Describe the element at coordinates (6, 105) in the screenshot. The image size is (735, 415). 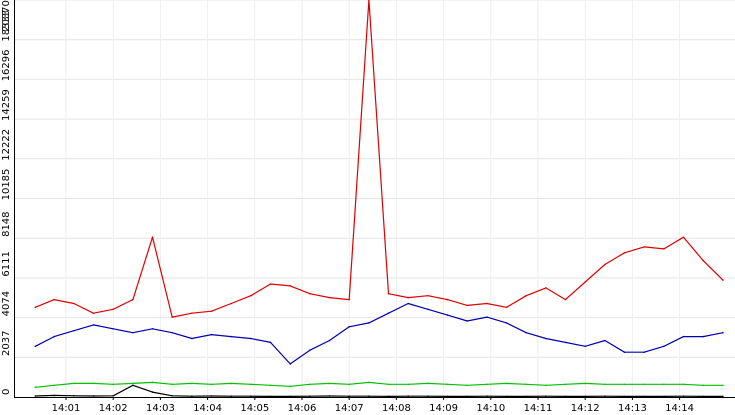
I see `y-tick-label: 14259` at that location.